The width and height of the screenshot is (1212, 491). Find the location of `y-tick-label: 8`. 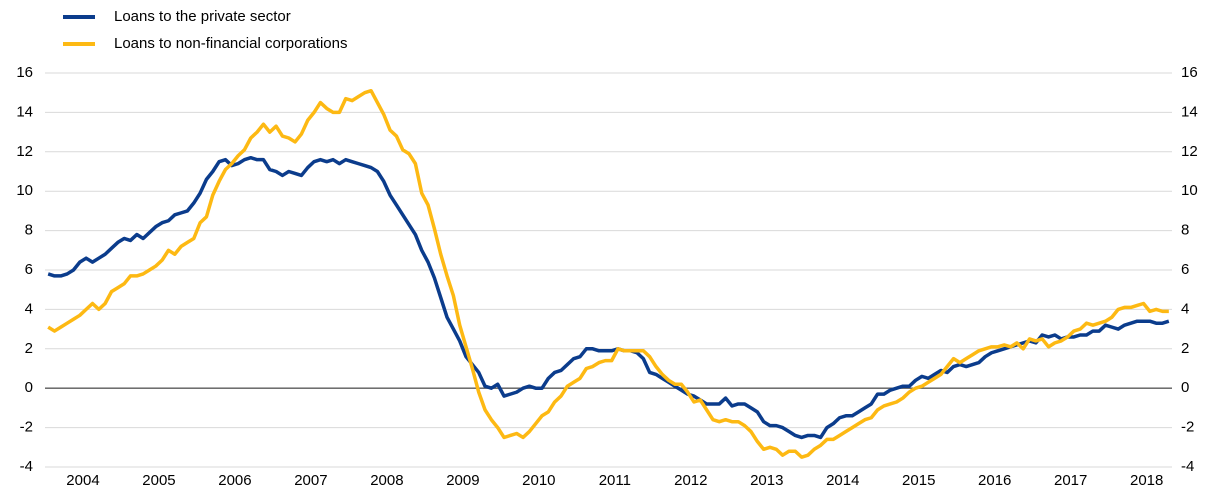

y-tick-label: 8 is located at coordinates (29, 230).